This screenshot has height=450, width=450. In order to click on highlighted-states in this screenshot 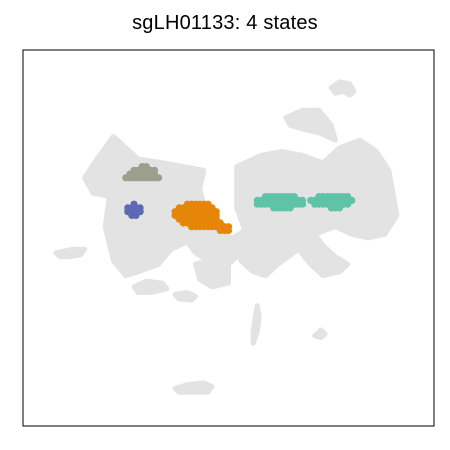, I will do `click(239, 199)`.